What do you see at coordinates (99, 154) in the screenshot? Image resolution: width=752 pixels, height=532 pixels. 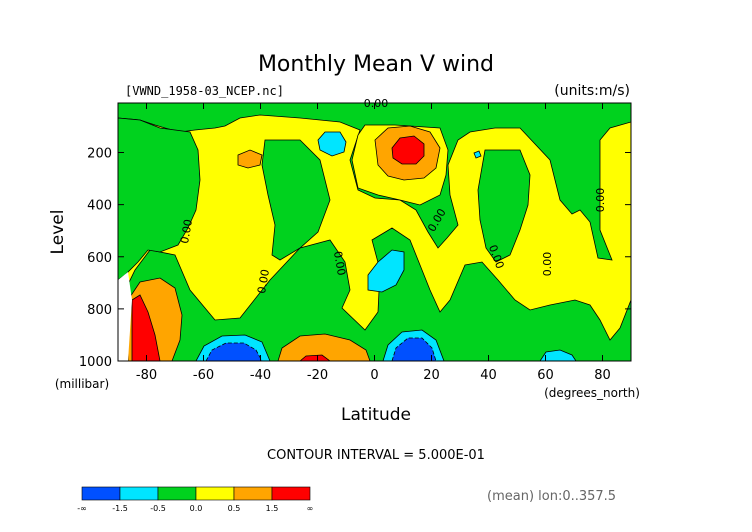 I see `y-tick-label: 200` at bounding box center [99, 154].